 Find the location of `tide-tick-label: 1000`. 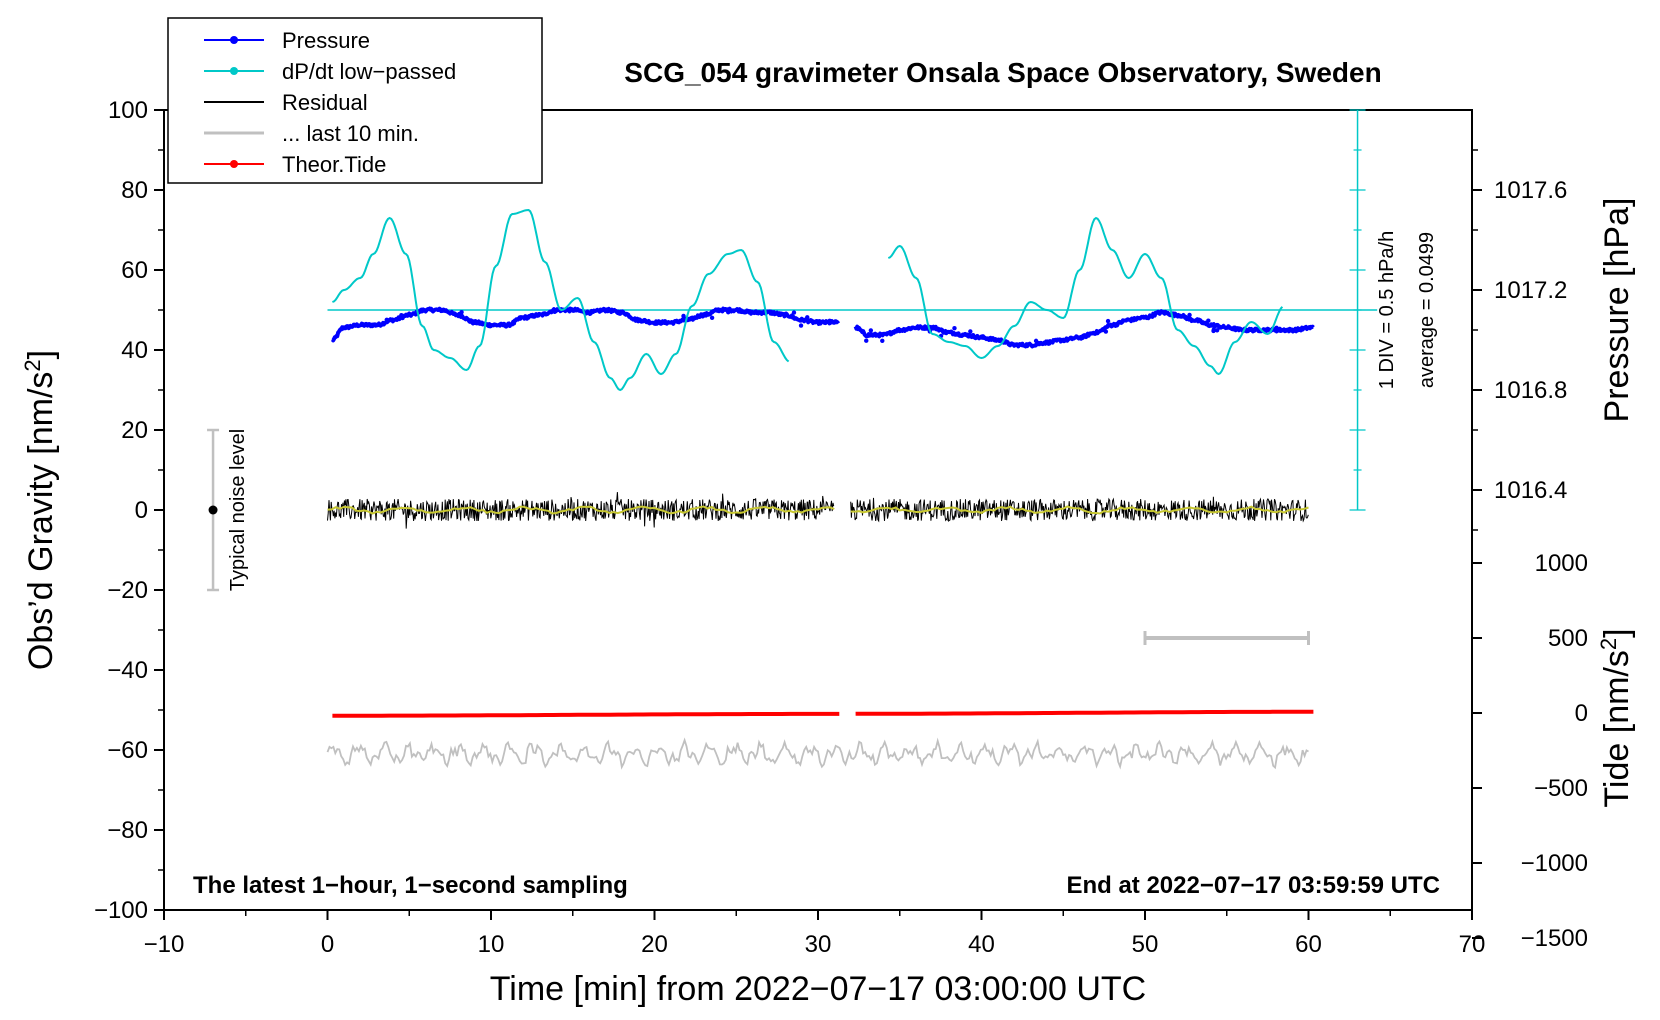

tide-tick-label: 1000 is located at coordinates (1561, 563).